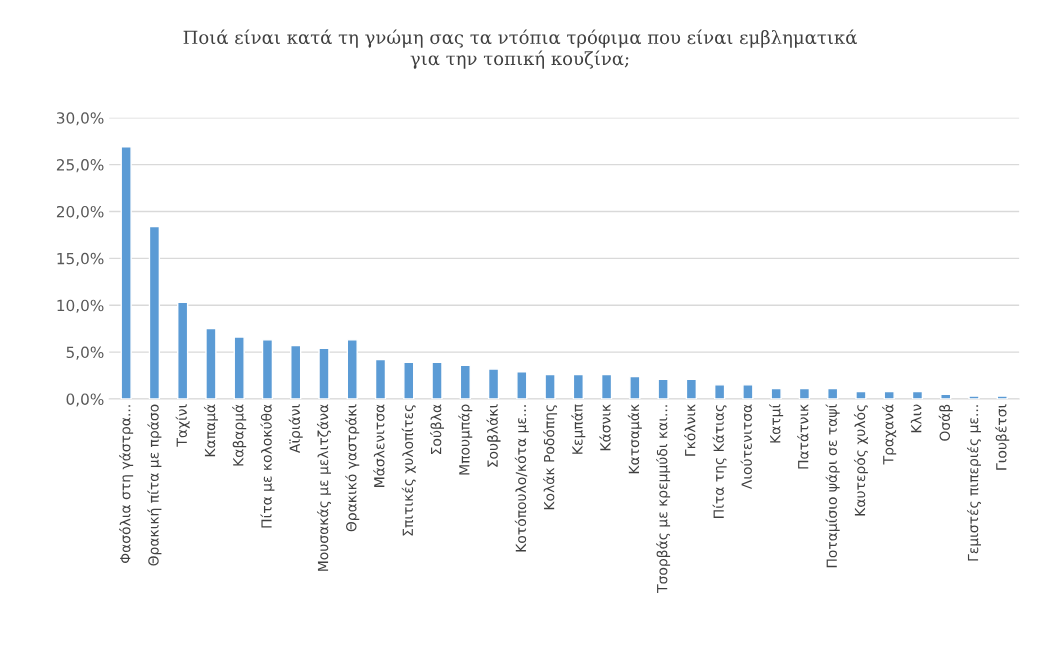 This screenshot has width=1040, height=654. What do you see at coordinates (605, 427) in the screenshot?
I see `x-tick-label: Κάσνικ` at bounding box center [605, 427].